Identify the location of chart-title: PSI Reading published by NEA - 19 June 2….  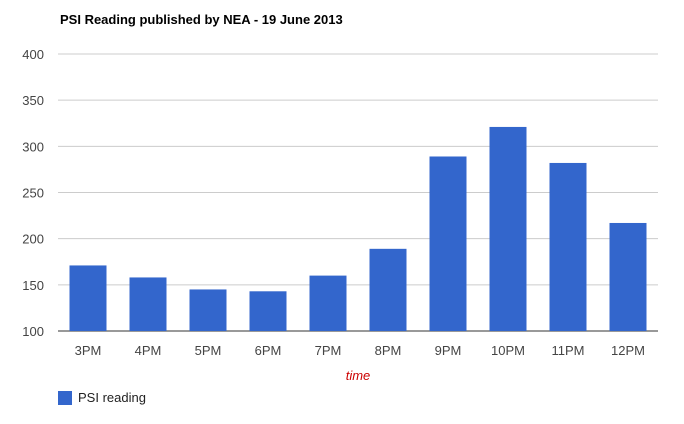
(201, 19).